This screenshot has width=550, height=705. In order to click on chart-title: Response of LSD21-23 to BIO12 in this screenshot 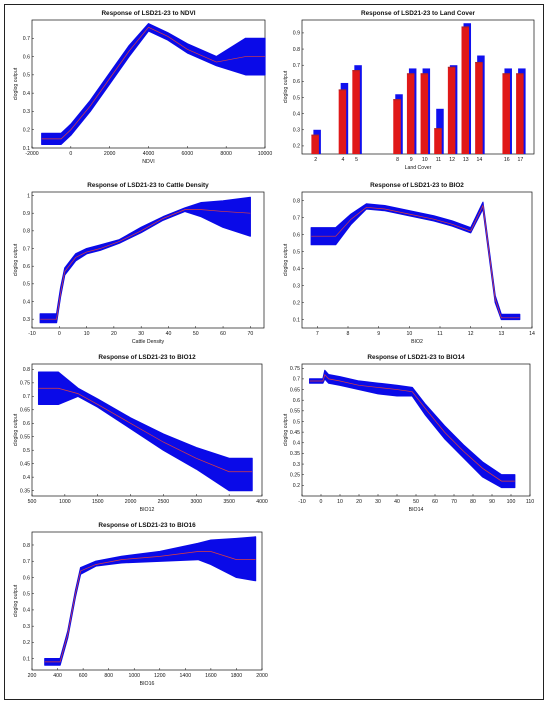, I will do `click(147, 357)`.